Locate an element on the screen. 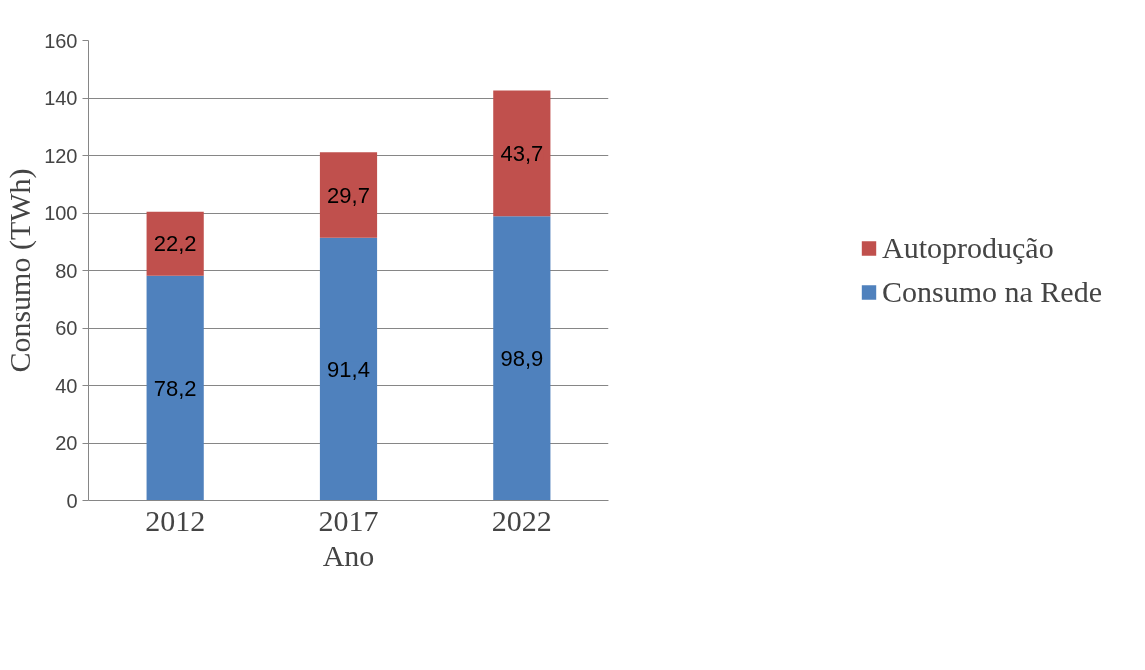 This screenshot has height=670, width=1145. y-tick-label: 140 is located at coordinates (61, 98).